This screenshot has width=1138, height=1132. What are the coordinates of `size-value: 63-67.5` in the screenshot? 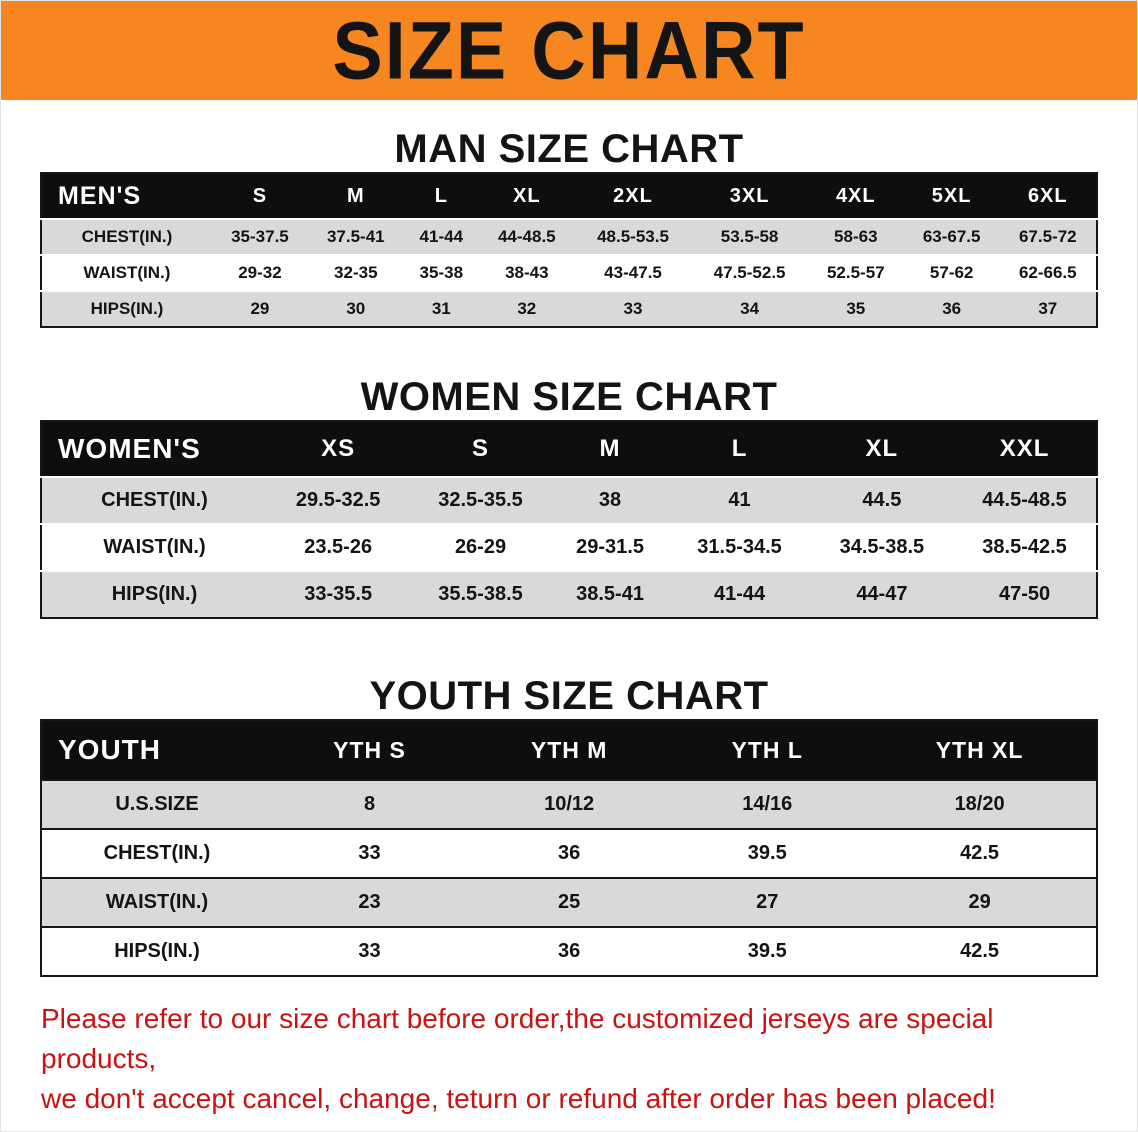 It's located at (951, 236).